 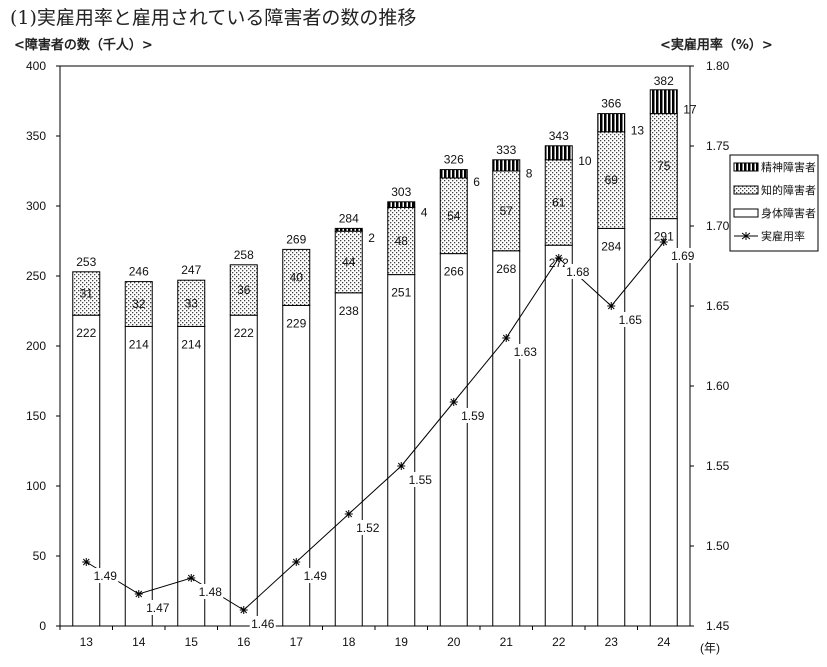 I want to click on y2-tick-label: 1.60, so click(x=718, y=386).